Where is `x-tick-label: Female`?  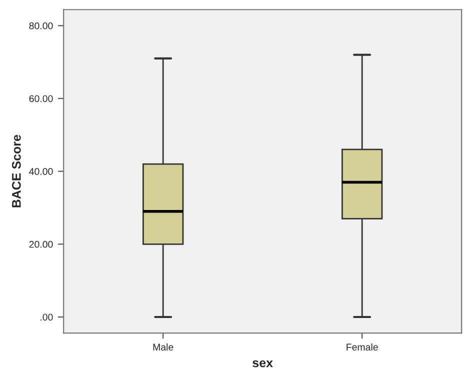
x-tick-label: Female is located at coordinates (362, 347).